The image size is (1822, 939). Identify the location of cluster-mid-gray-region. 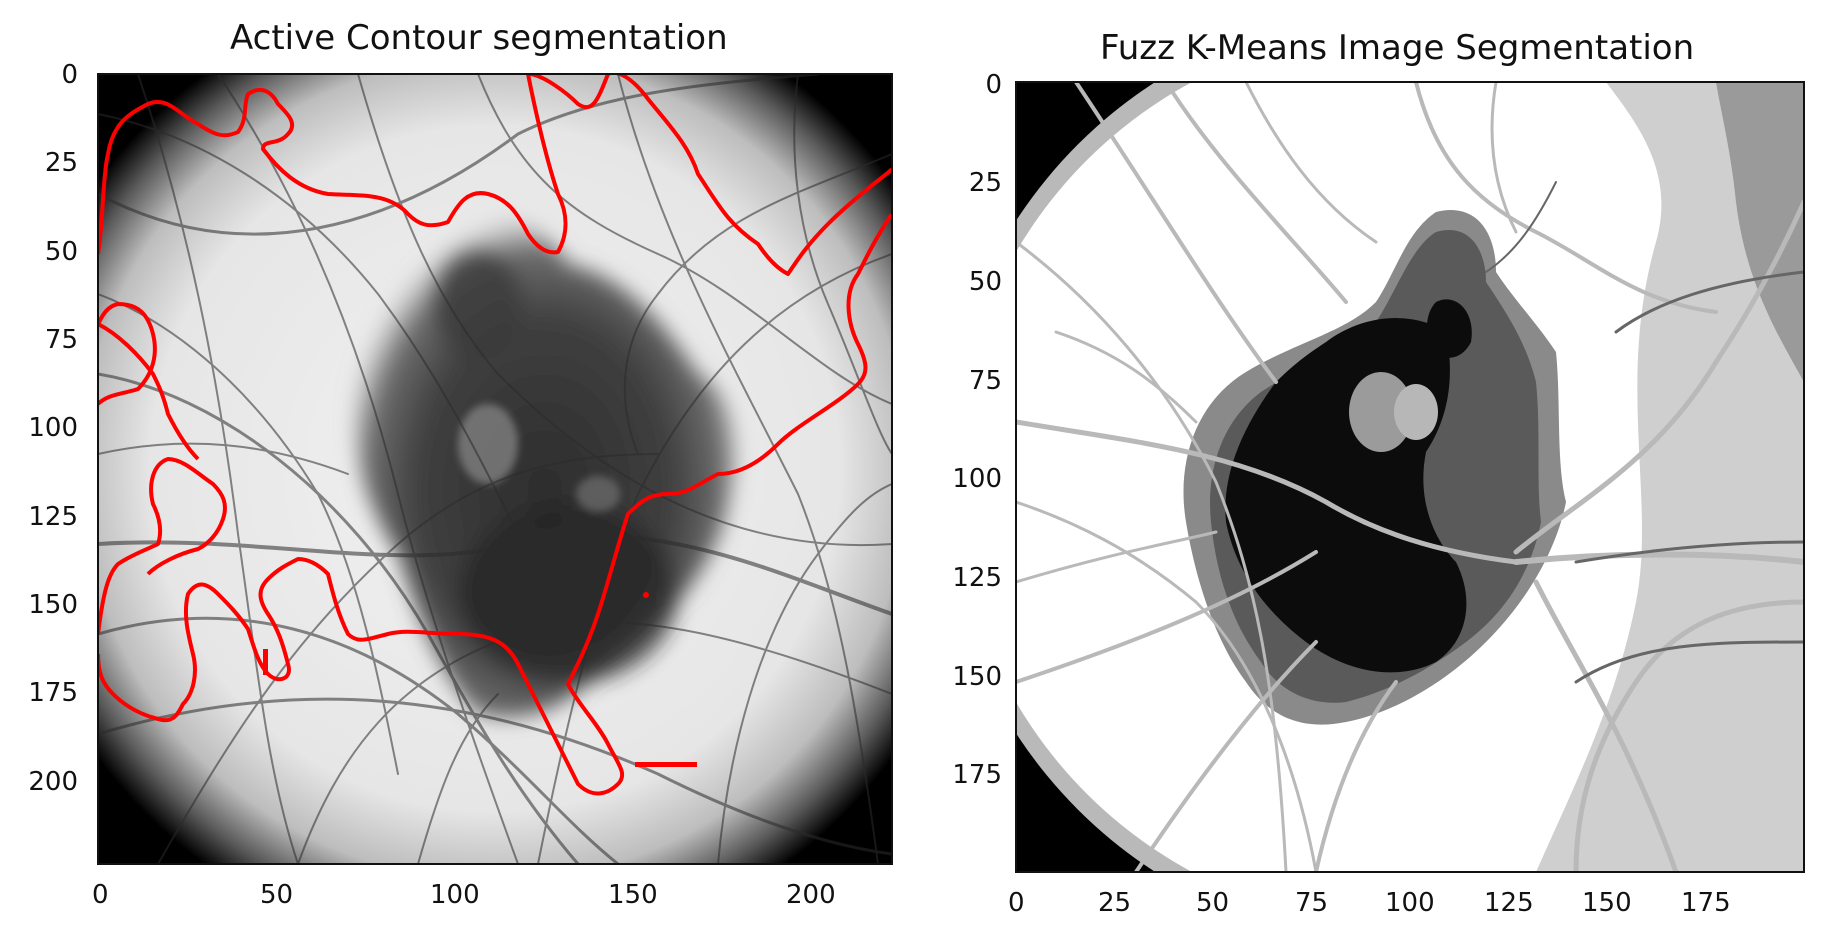
(1670, 477).